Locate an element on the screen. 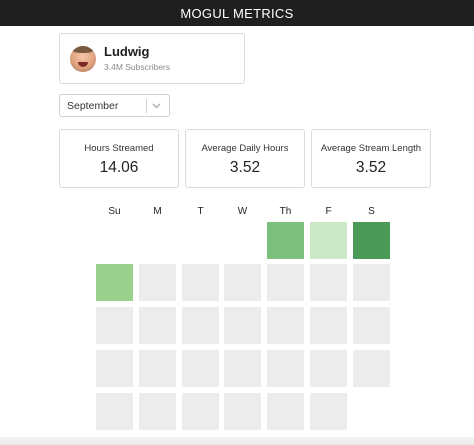 Image resolution: width=474 pixels, height=445 pixels. app-title: MOGUL METRICS is located at coordinates (237, 13).